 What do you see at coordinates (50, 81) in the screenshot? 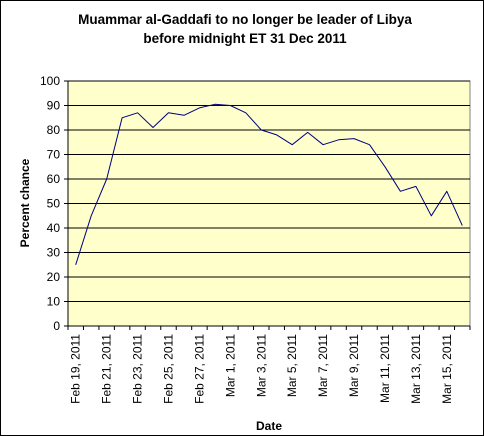
I see `y-tick-label: 100` at bounding box center [50, 81].